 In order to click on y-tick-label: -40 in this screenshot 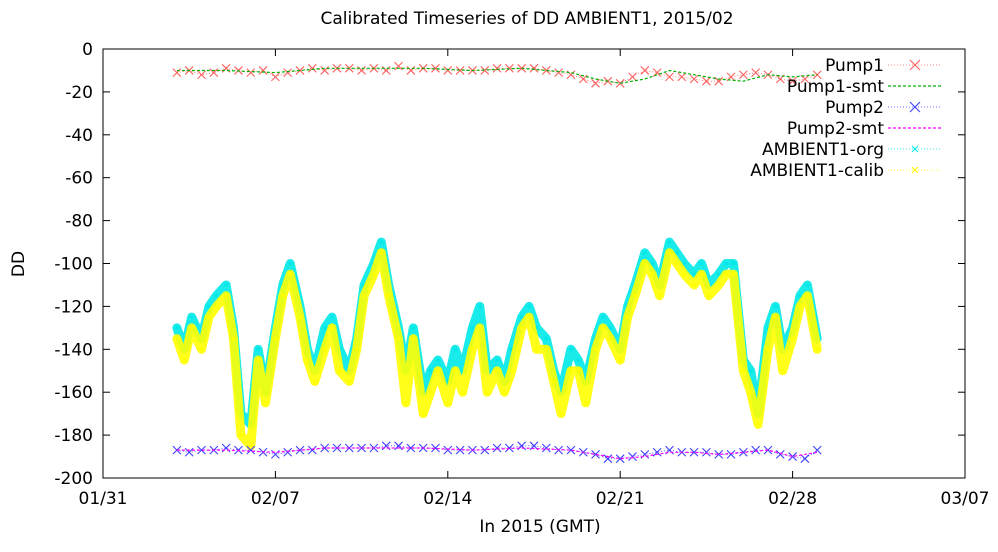, I will do `click(79, 136)`.